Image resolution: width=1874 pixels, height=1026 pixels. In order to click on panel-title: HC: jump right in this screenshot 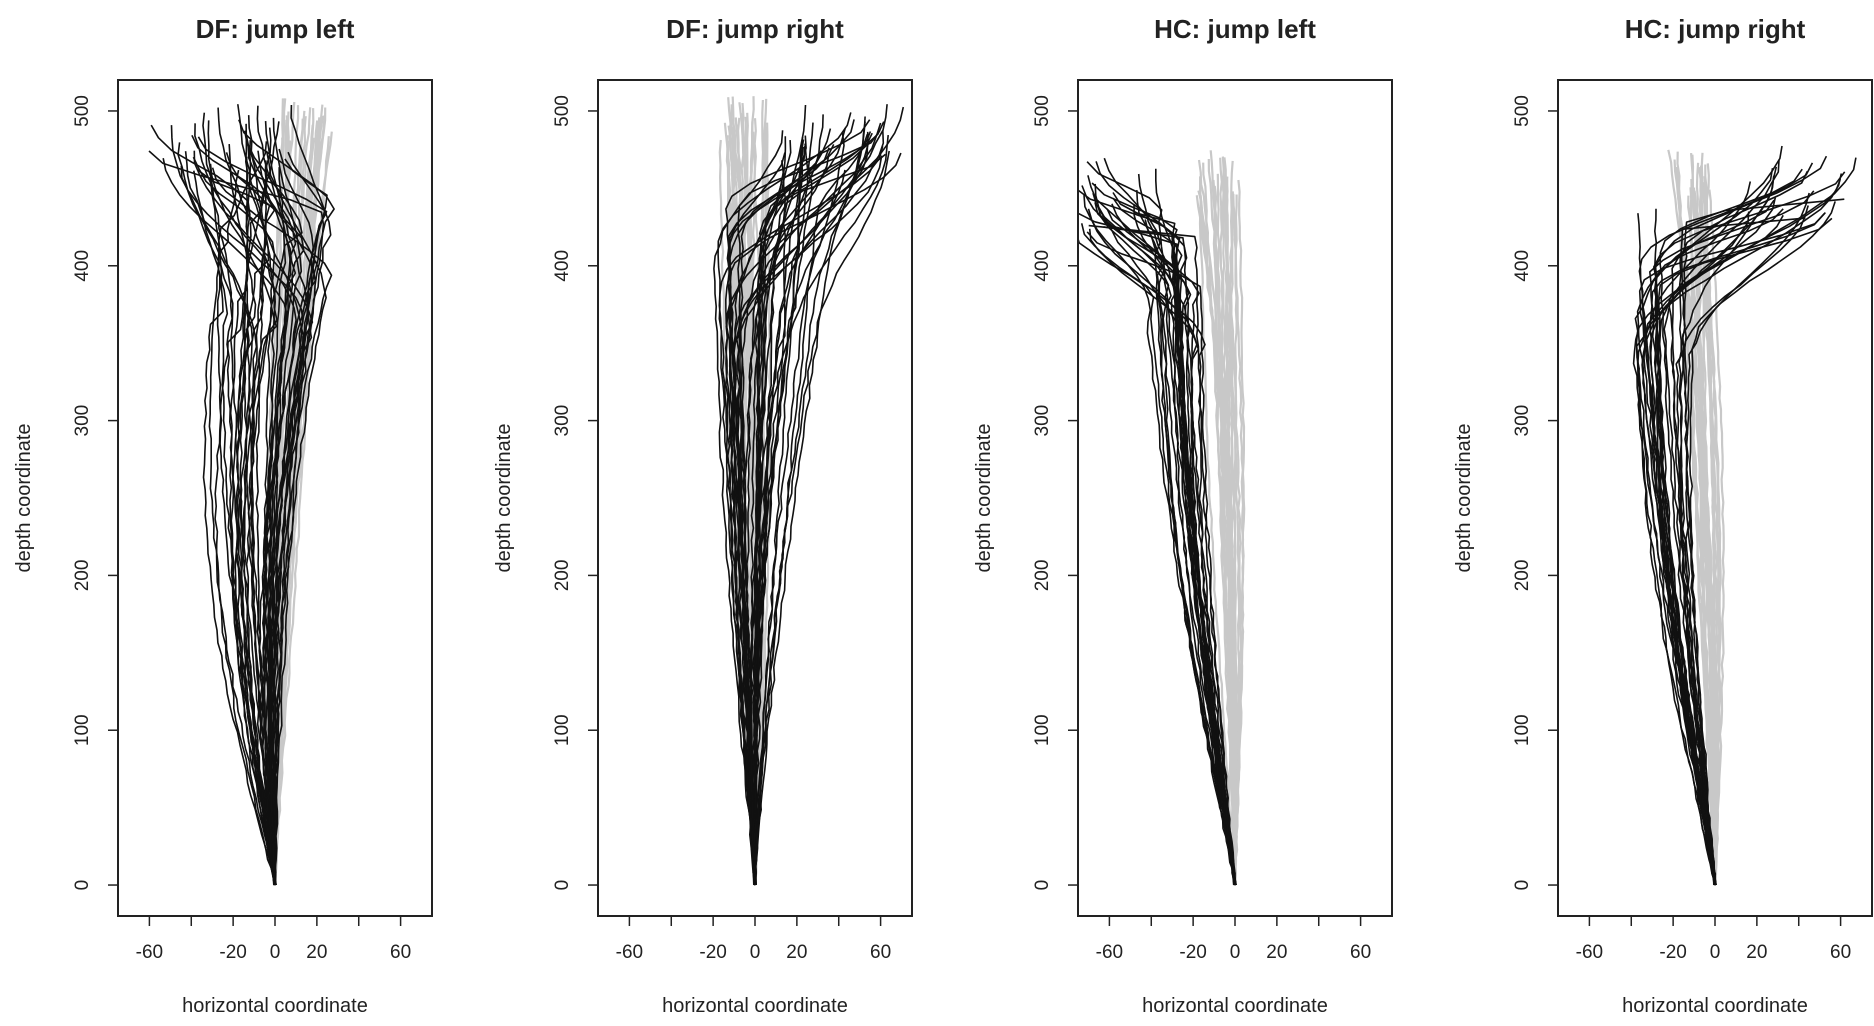, I will do `click(1715, 29)`.